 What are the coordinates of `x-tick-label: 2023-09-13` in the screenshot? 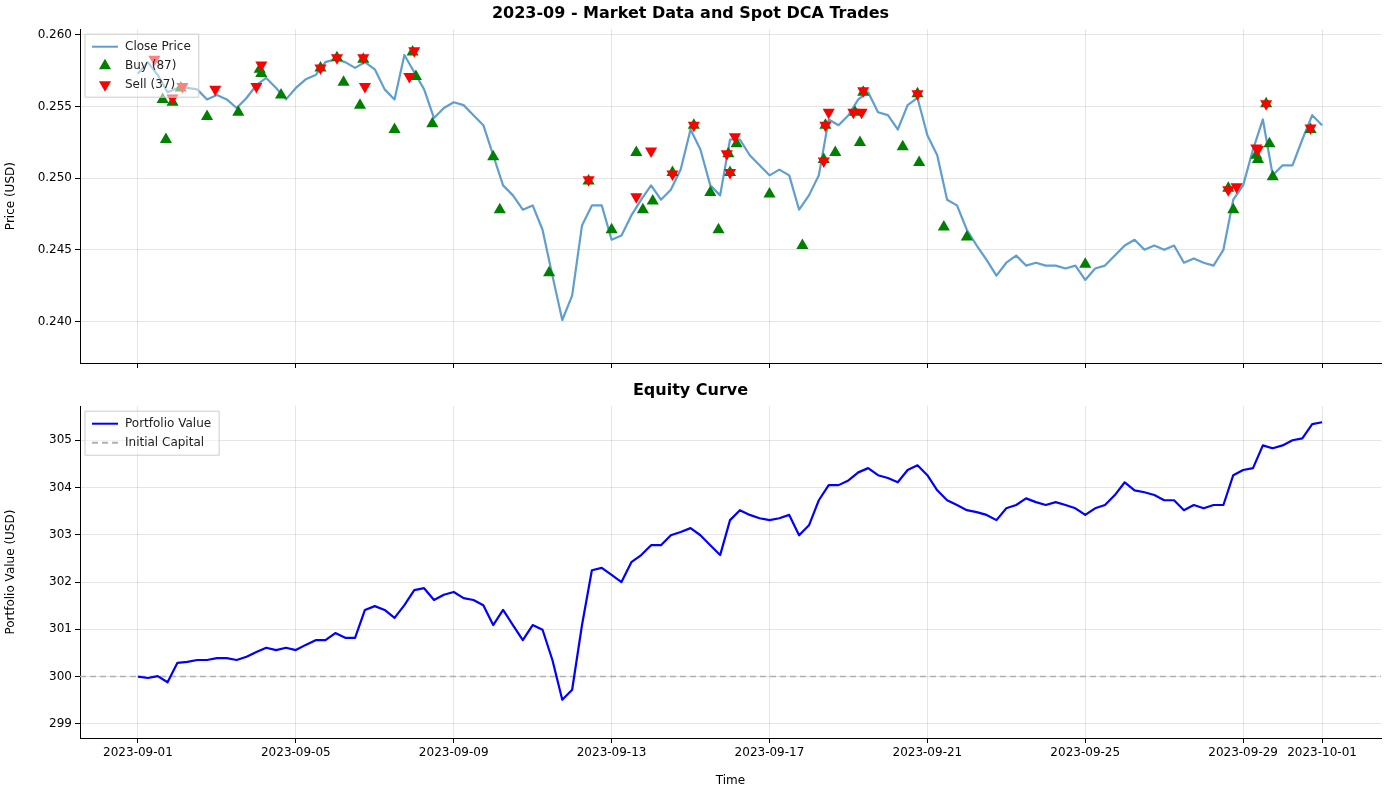 It's located at (611, 752).